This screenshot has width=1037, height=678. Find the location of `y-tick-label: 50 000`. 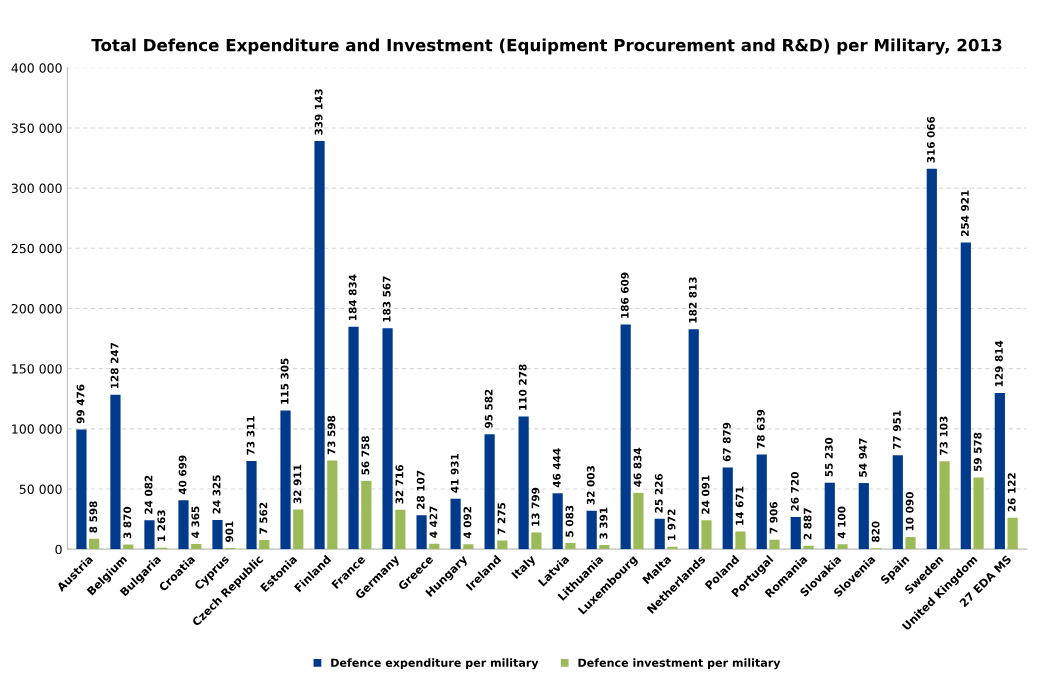

y-tick-label: 50 000 is located at coordinates (40, 489).